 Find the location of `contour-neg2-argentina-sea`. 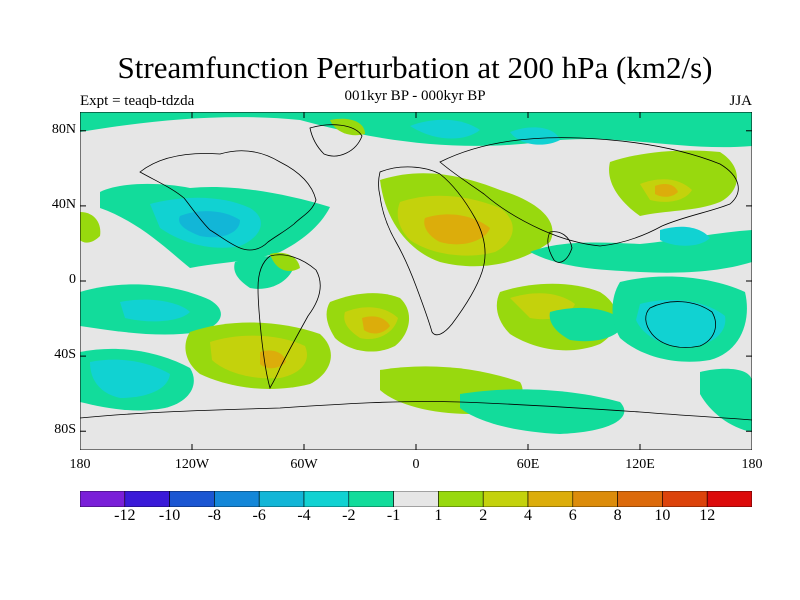

contour-neg2-argentina-sea is located at coordinates (130, 378).